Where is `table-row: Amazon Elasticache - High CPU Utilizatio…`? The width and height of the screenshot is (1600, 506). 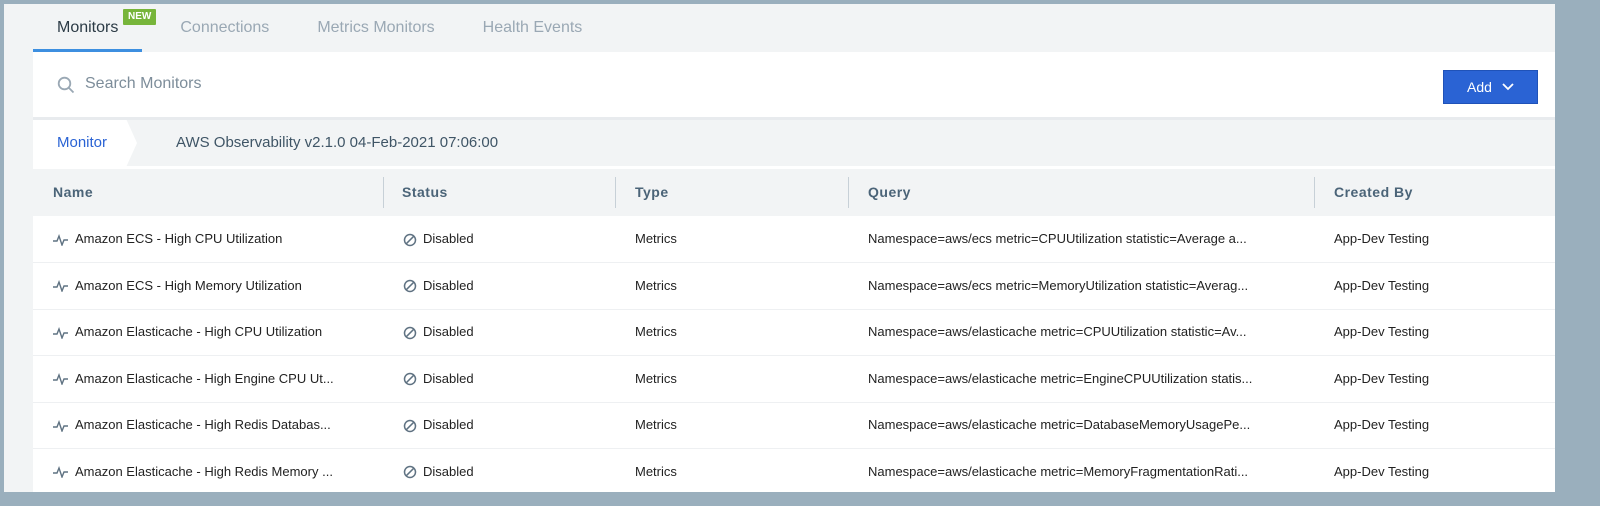
table-row: Amazon Elasticache - High CPU Utilizatio… is located at coordinates (794, 332).